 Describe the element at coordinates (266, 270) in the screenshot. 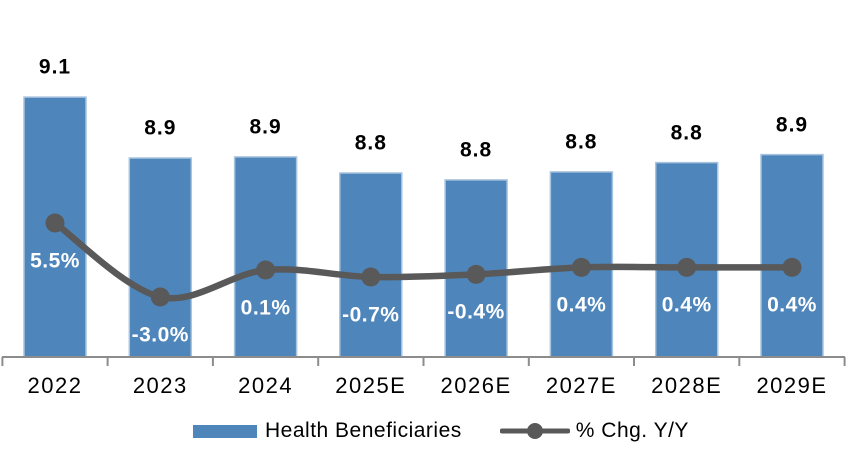

I see `line-marker-2024` at that location.